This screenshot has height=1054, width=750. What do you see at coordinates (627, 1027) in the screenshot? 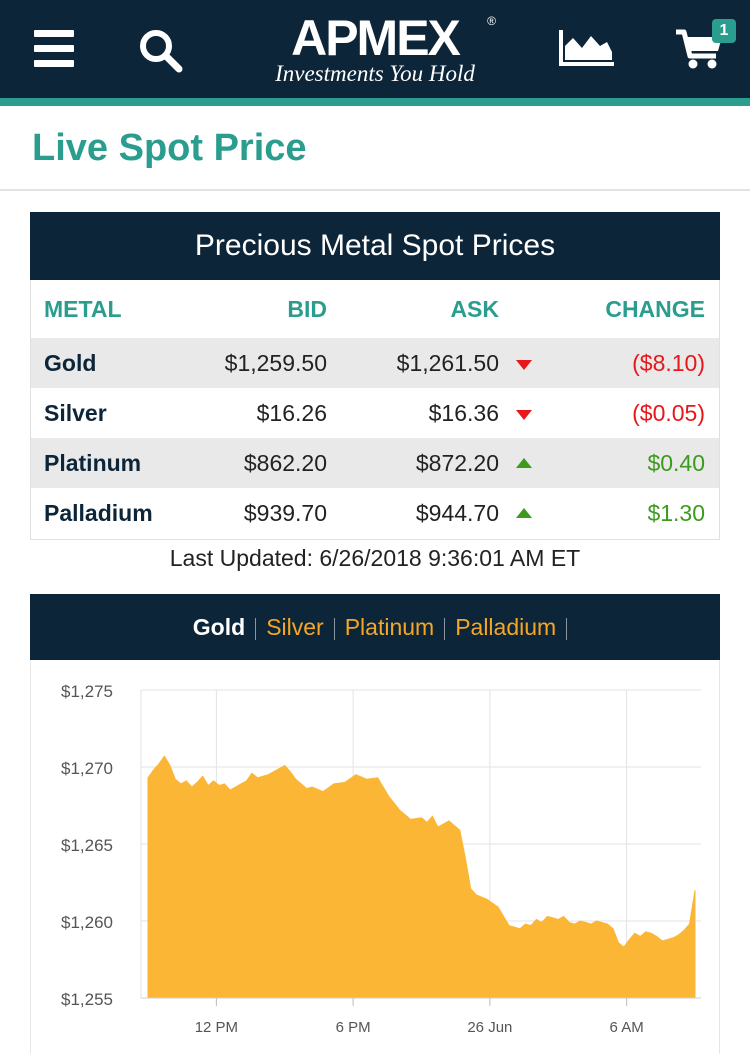
I see `x-tick-label: 6 AM` at bounding box center [627, 1027].